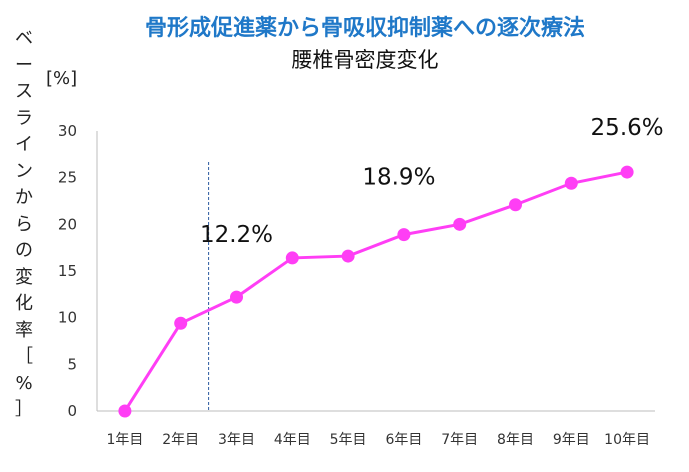 Image resolution: width=689 pixels, height=472 pixels. Describe the element at coordinates (24, 383) in the screenshot. I see `y-axis-label-char: %` at that location.